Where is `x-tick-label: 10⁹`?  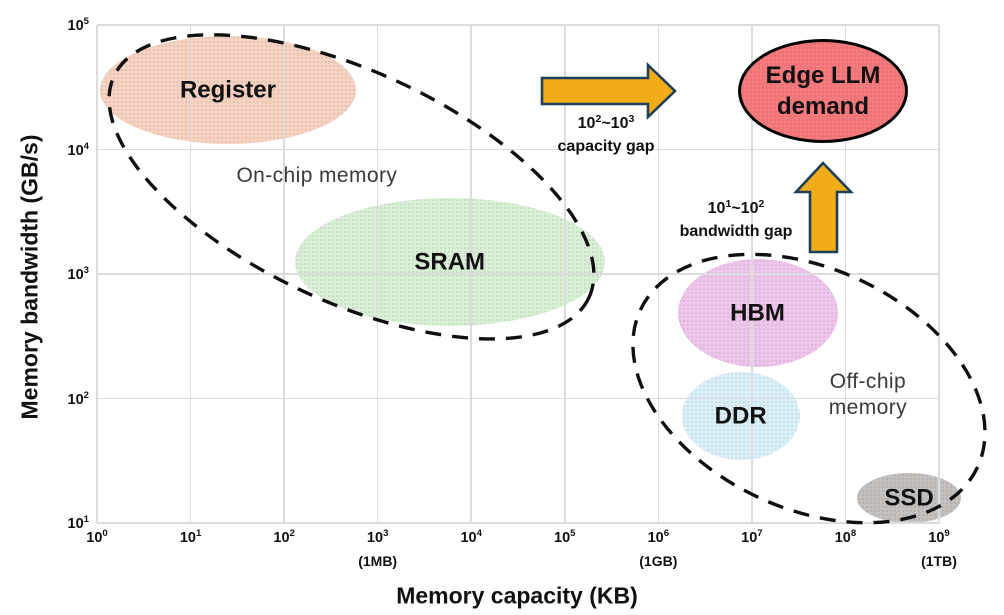
x-tick-label: 10⁹ is located at coordinates (939, 537).